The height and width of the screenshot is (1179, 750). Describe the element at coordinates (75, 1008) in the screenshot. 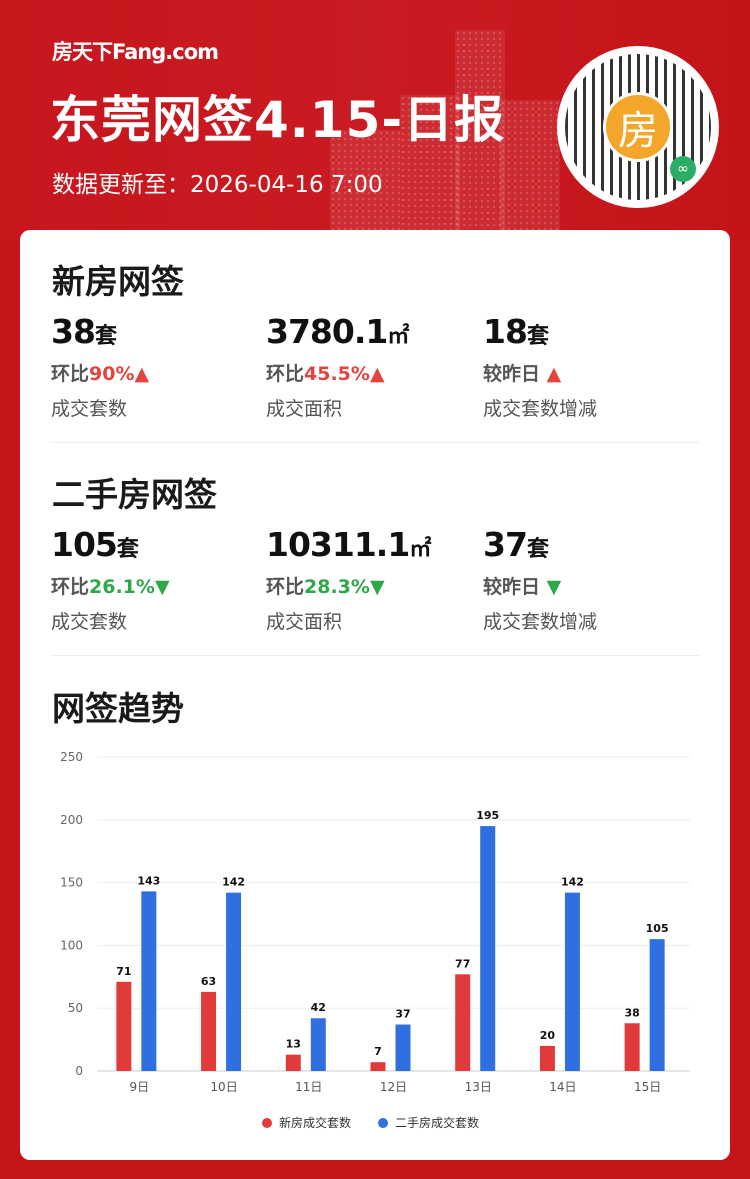

I see `y-tick-label: 50` at that location.